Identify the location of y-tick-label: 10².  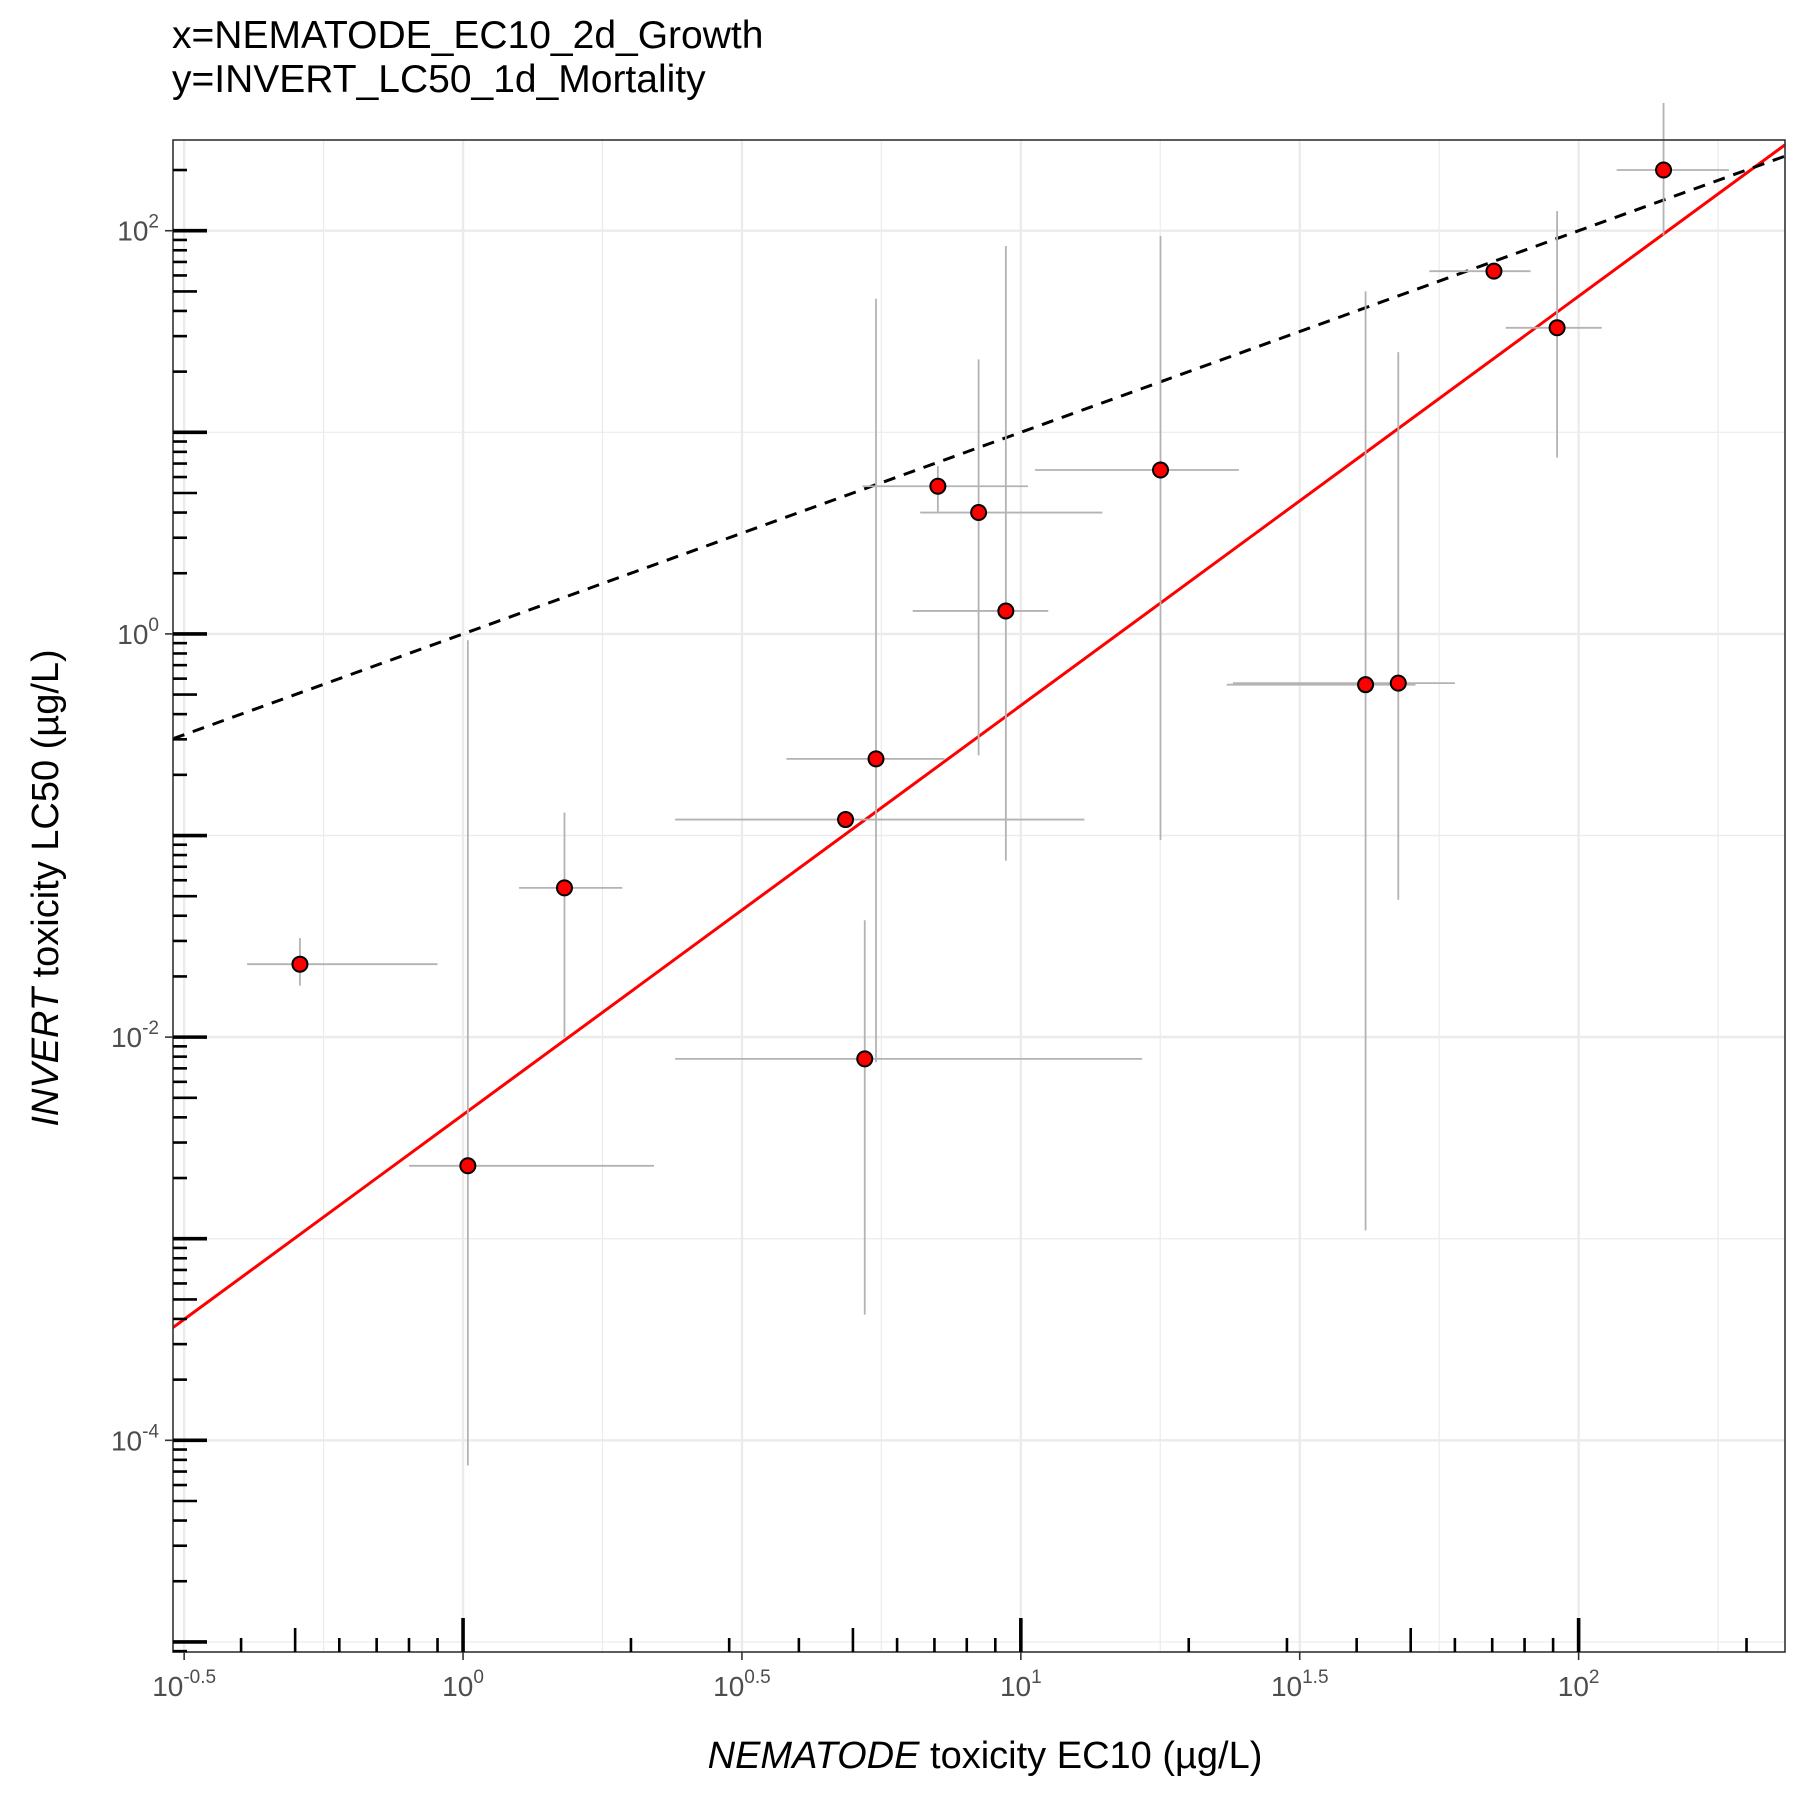
(138, 229).